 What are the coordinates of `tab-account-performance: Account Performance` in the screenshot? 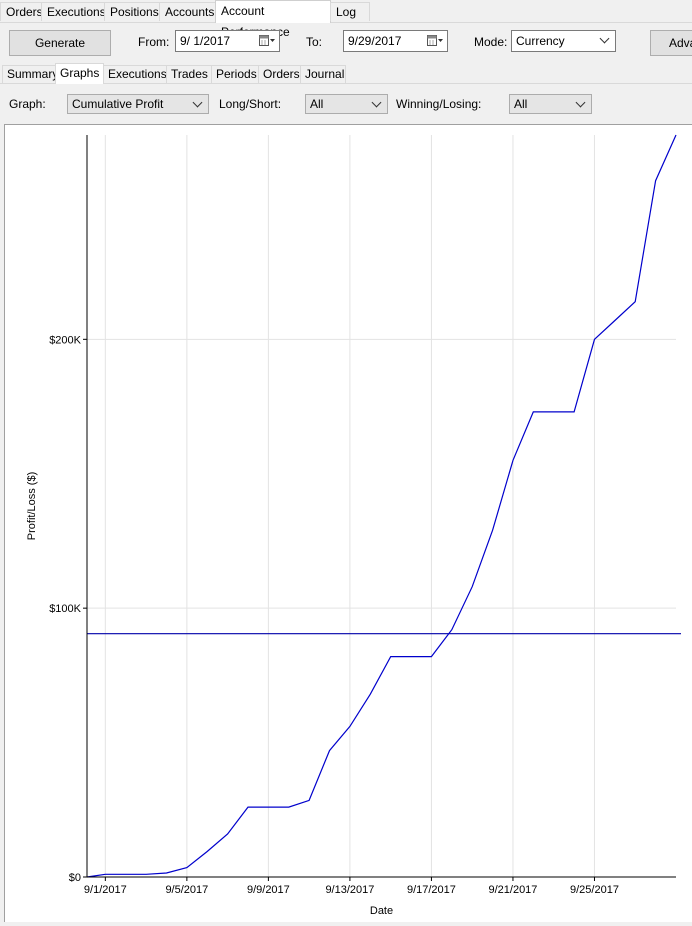 It's located at (273, 19).